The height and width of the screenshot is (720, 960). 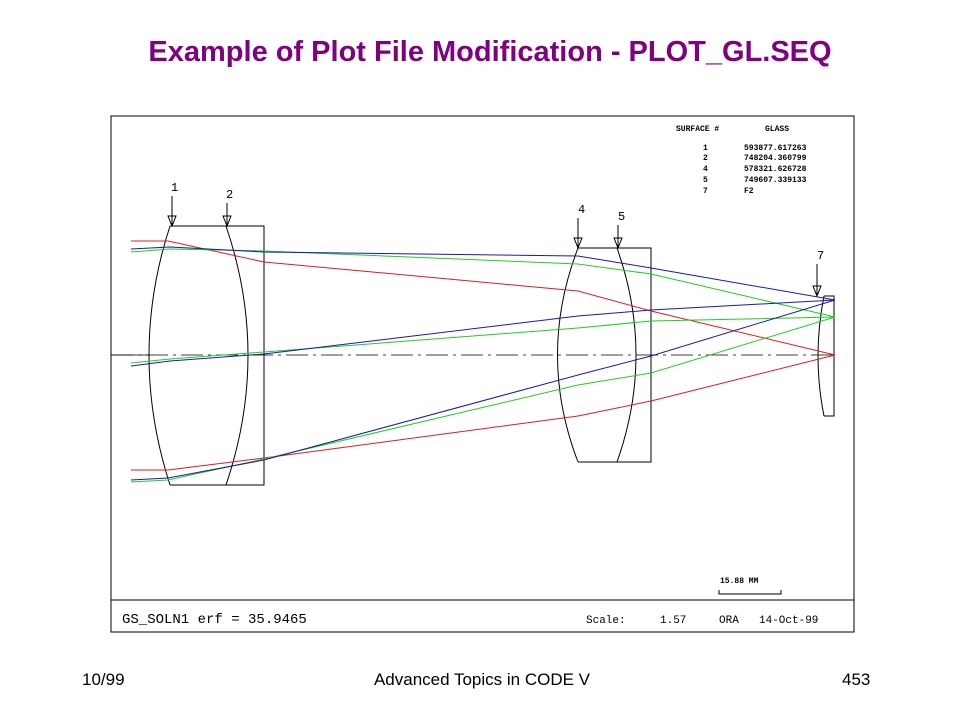 I want to click on surface-label-1: 1, so click(x=174, y=188).